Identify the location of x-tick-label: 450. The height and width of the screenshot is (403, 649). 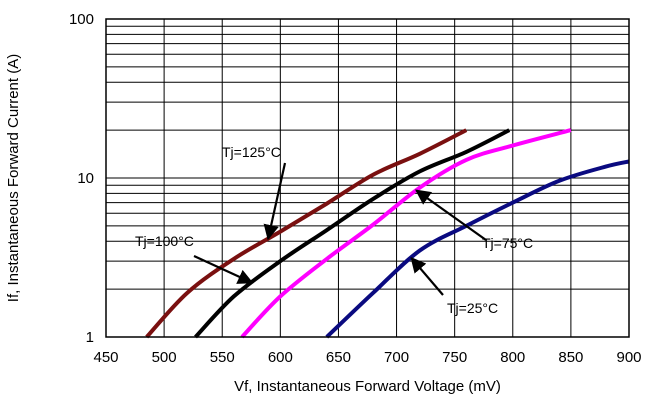
(105, 357).